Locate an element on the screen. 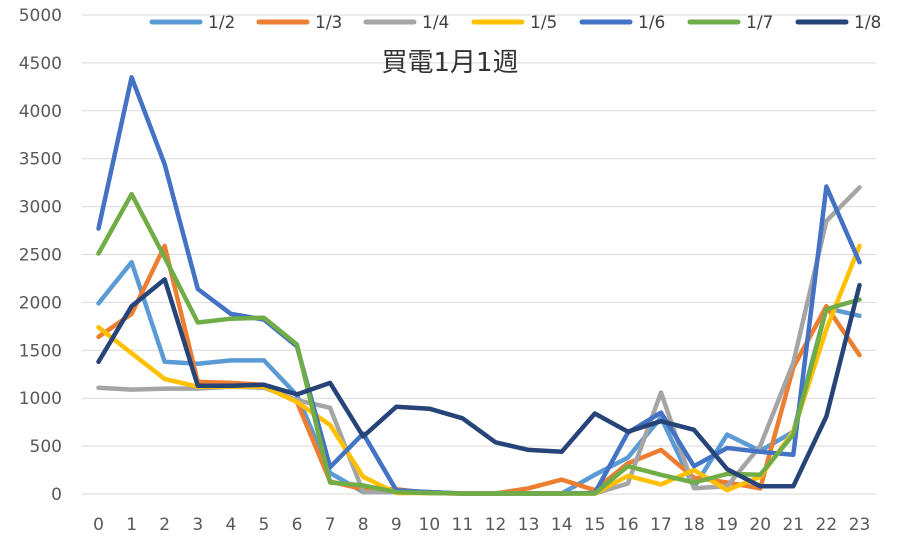  x-tick-label: 2 is located at coordinates (164, 525).